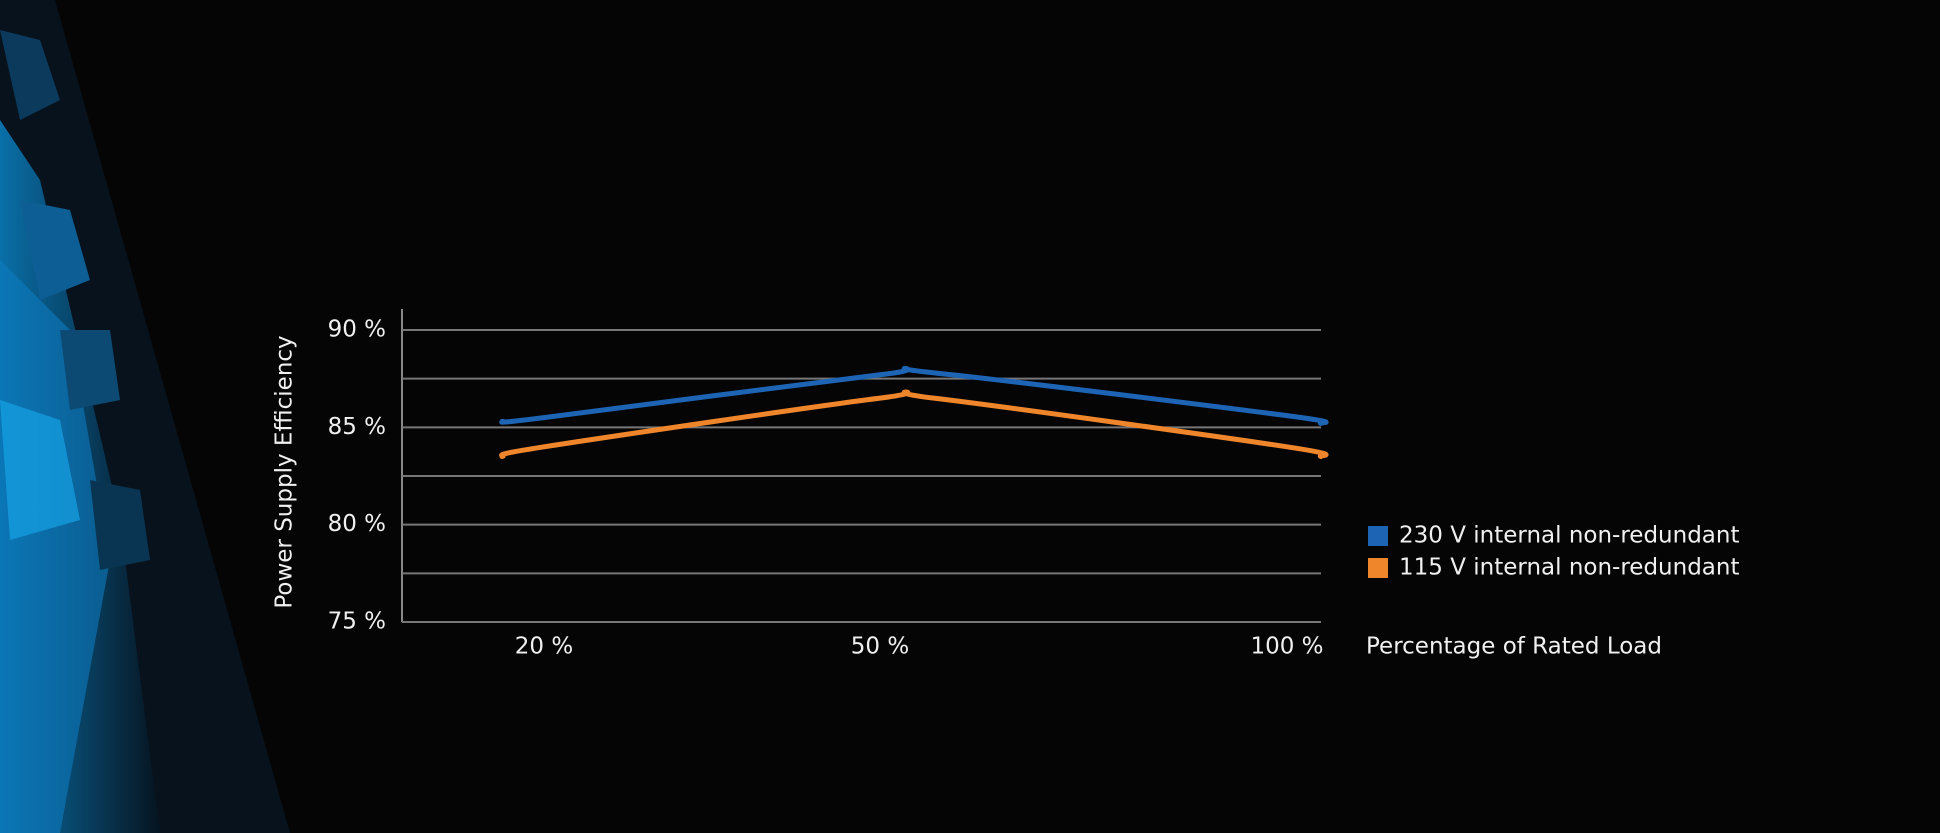  What do you see at coordinates (1514, 647) in the screenshot?
I see `x-axis-title: Percentage of Rated Load` at bounding box center [1514, 647].